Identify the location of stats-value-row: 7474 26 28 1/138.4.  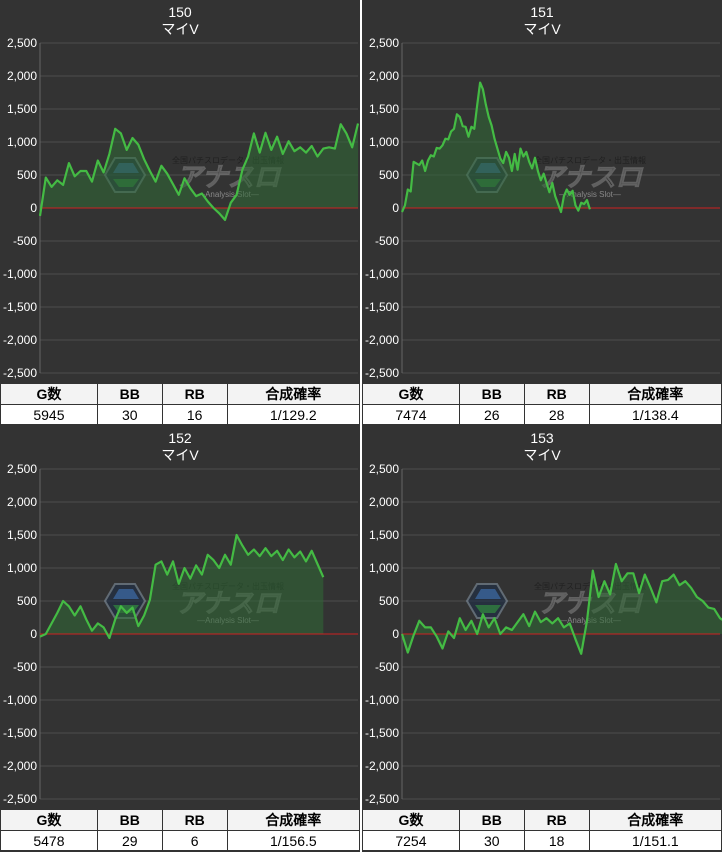
(542, 414).